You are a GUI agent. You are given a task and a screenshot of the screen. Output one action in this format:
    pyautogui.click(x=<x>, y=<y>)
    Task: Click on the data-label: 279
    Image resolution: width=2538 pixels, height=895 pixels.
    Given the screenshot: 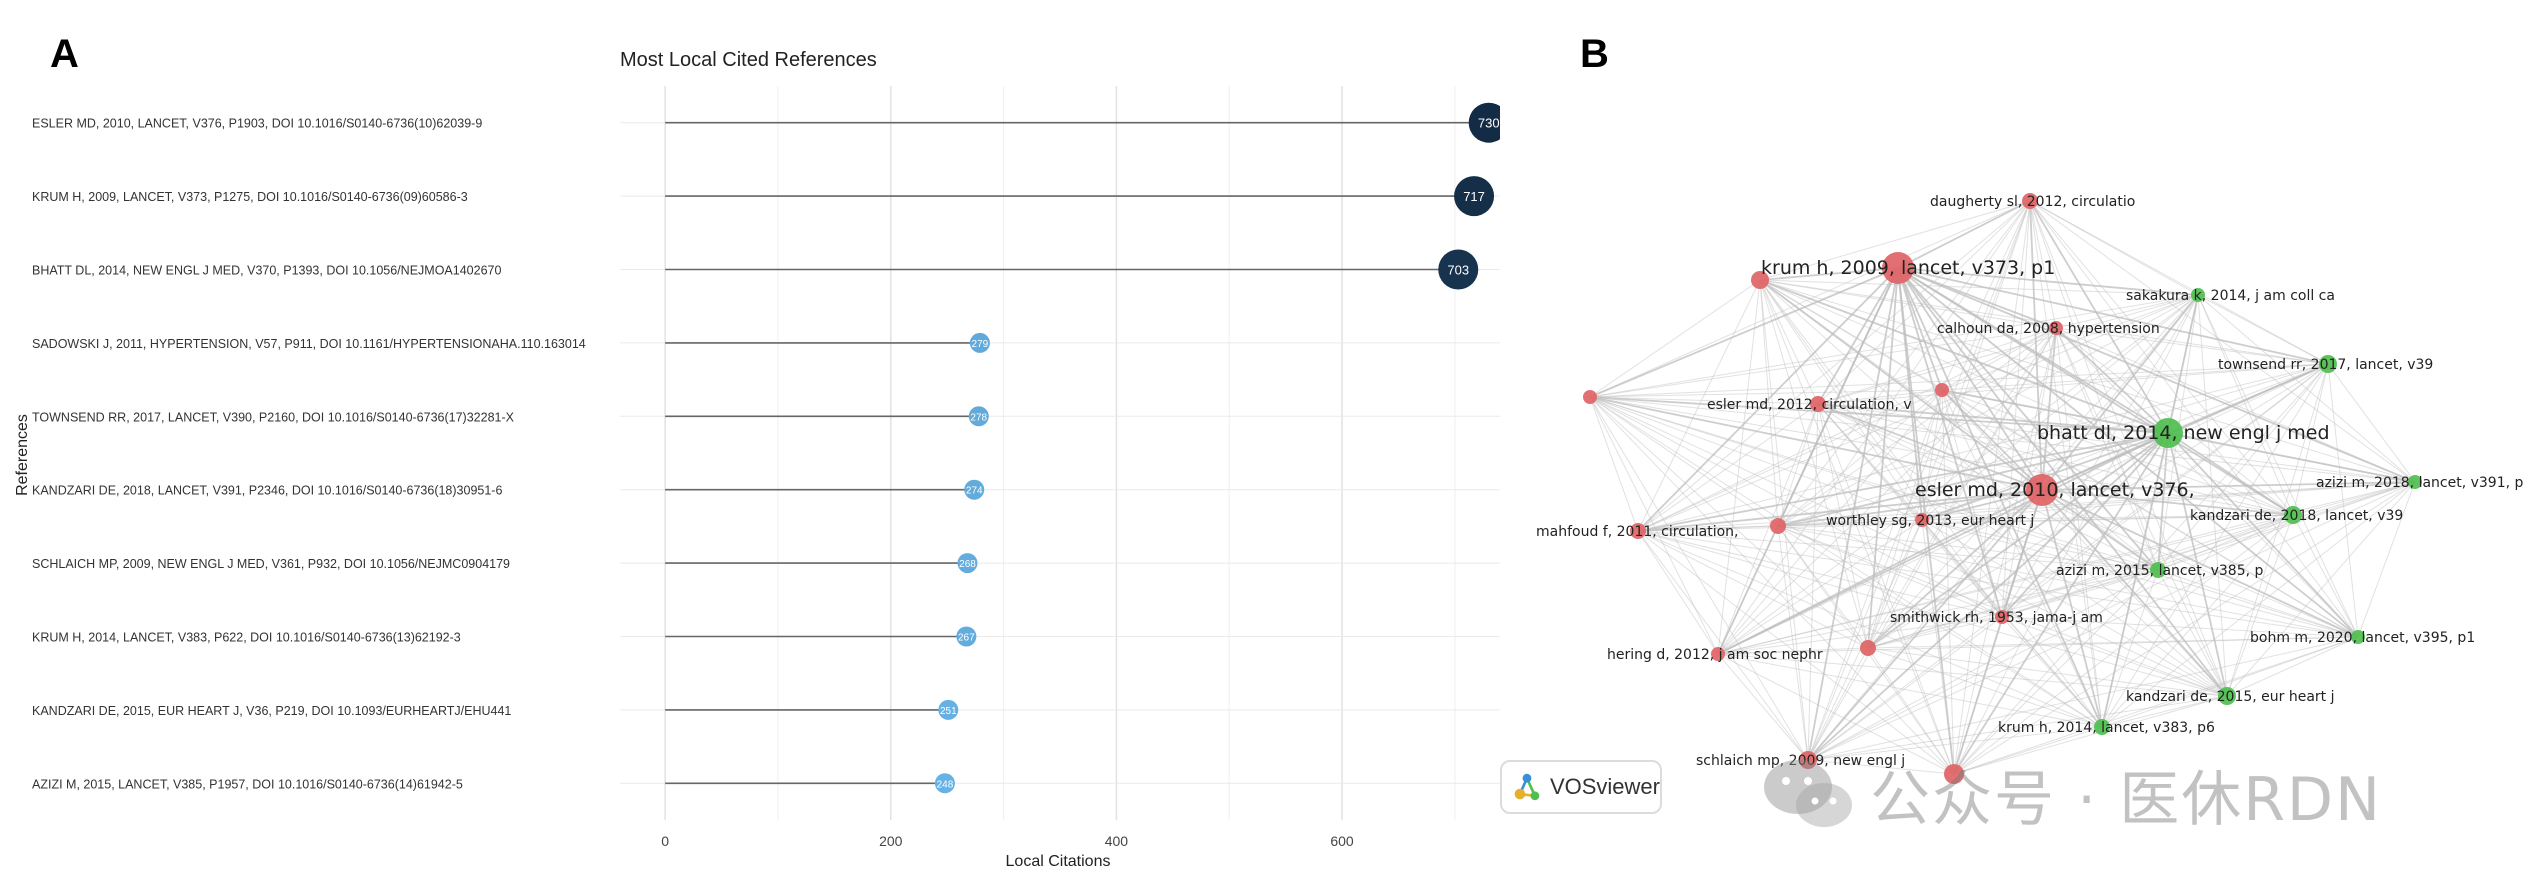 What is the action you would take?
    pyautogui.click(x=980, y=344)
    